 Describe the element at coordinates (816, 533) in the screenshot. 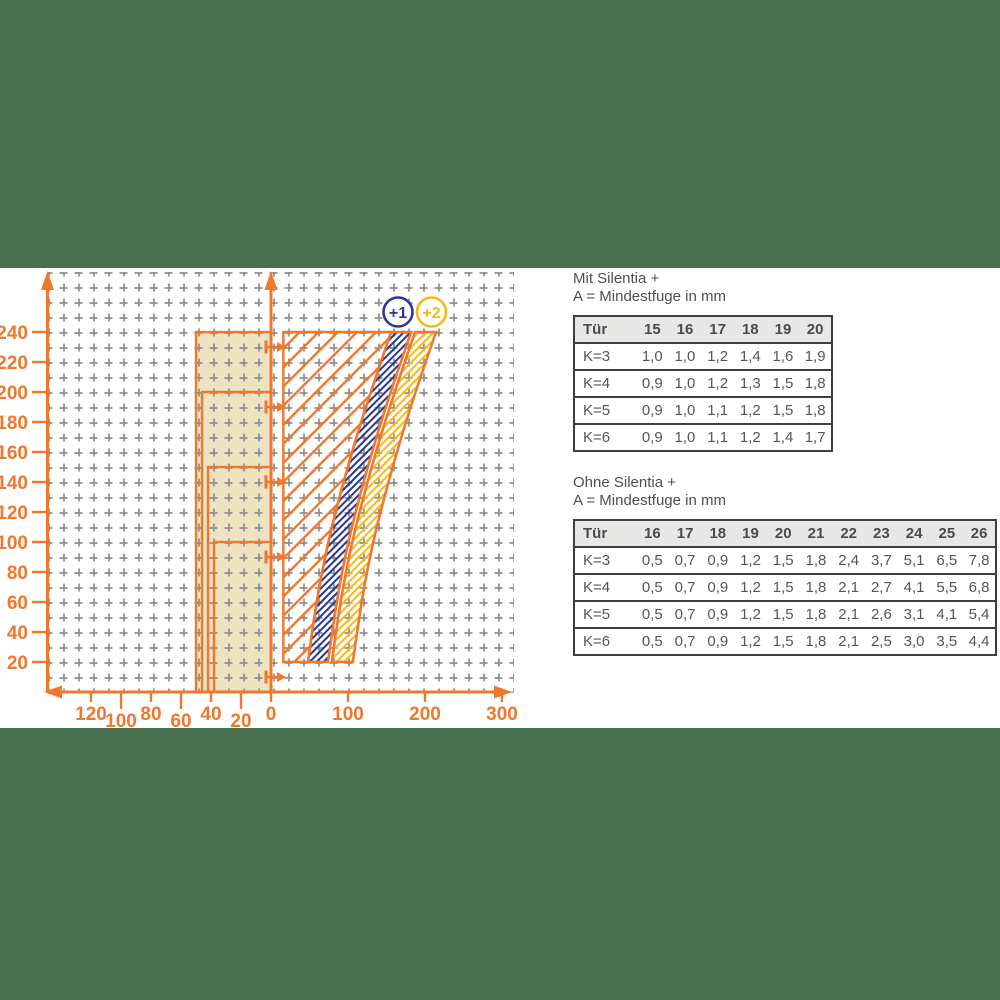

I see `table-header-cell: 21` at that location.